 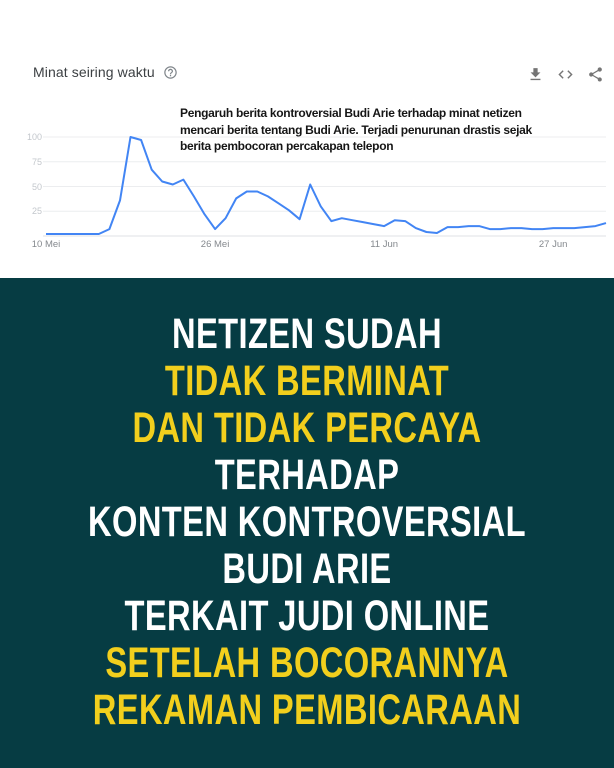 What do you see at coordinates (307, 381) in the screenshot?
I see `poster-line: TIDAK BERMINAT` at bounding box center [307, 381].